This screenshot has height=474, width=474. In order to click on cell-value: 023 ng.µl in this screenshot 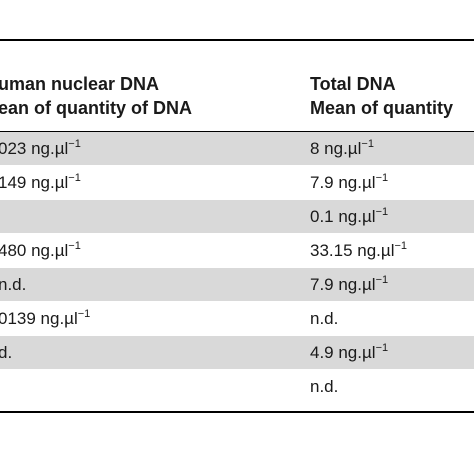, I will do `click(34, 148)`.